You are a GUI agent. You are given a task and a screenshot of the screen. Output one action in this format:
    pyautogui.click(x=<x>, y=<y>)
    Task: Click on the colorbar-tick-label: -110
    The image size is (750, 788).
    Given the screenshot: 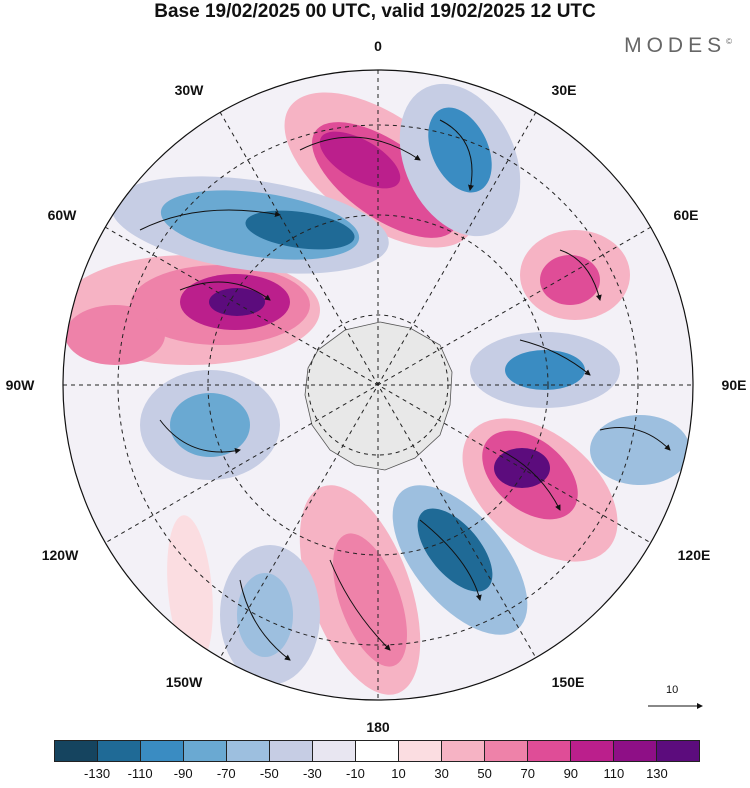 What is the action you would take?
    pyautogui.click(x=140, y=773)
    